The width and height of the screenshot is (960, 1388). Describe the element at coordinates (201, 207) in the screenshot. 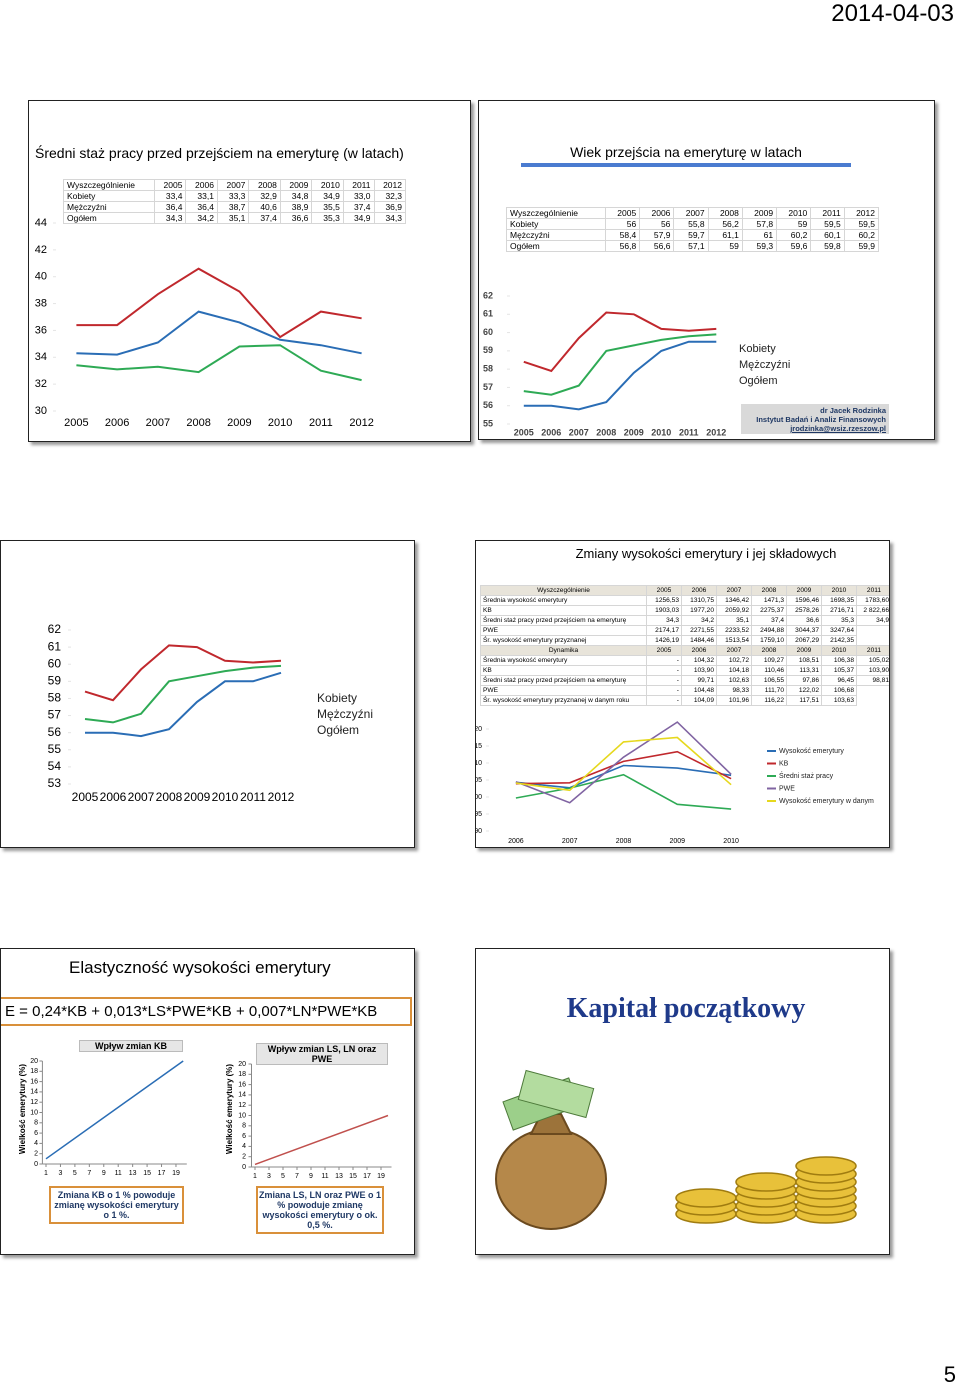

I see `table-cell: 36,4` at that location.